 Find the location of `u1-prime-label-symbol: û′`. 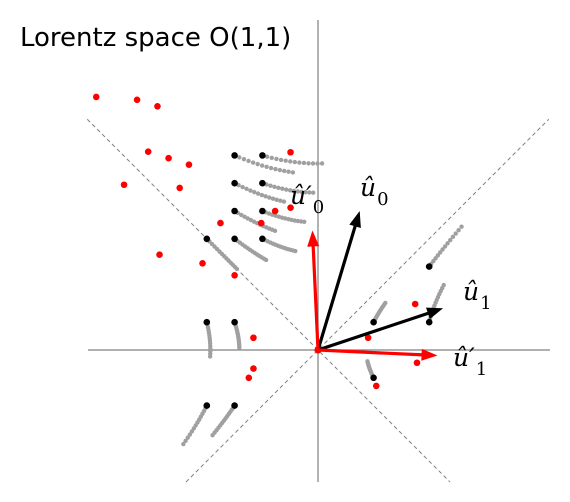

u1-prime-label-symbol: û′ is located at coordinates (464, 357).